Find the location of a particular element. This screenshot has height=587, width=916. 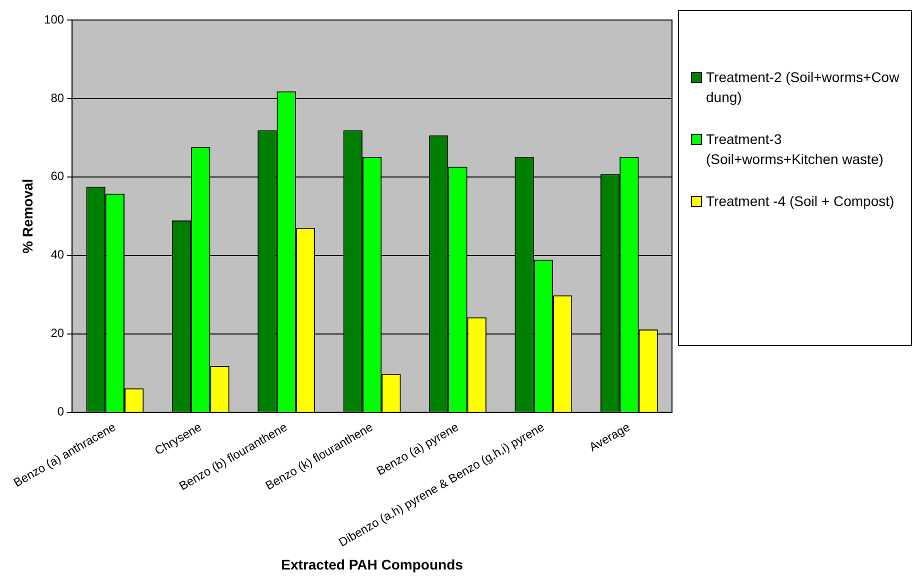

y-tick-label: 60 is located at coordinates (57, 176).